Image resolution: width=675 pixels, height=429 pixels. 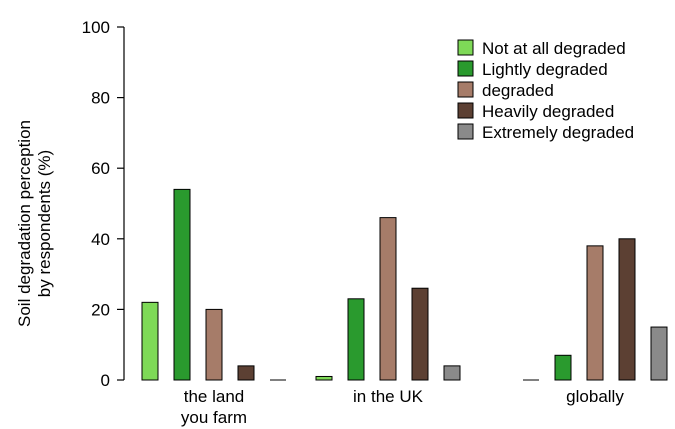 What do you see at coordinates (100, 309) in the screenshot?
I see `y-tick-label: 20` at bounding box center [100, 309].